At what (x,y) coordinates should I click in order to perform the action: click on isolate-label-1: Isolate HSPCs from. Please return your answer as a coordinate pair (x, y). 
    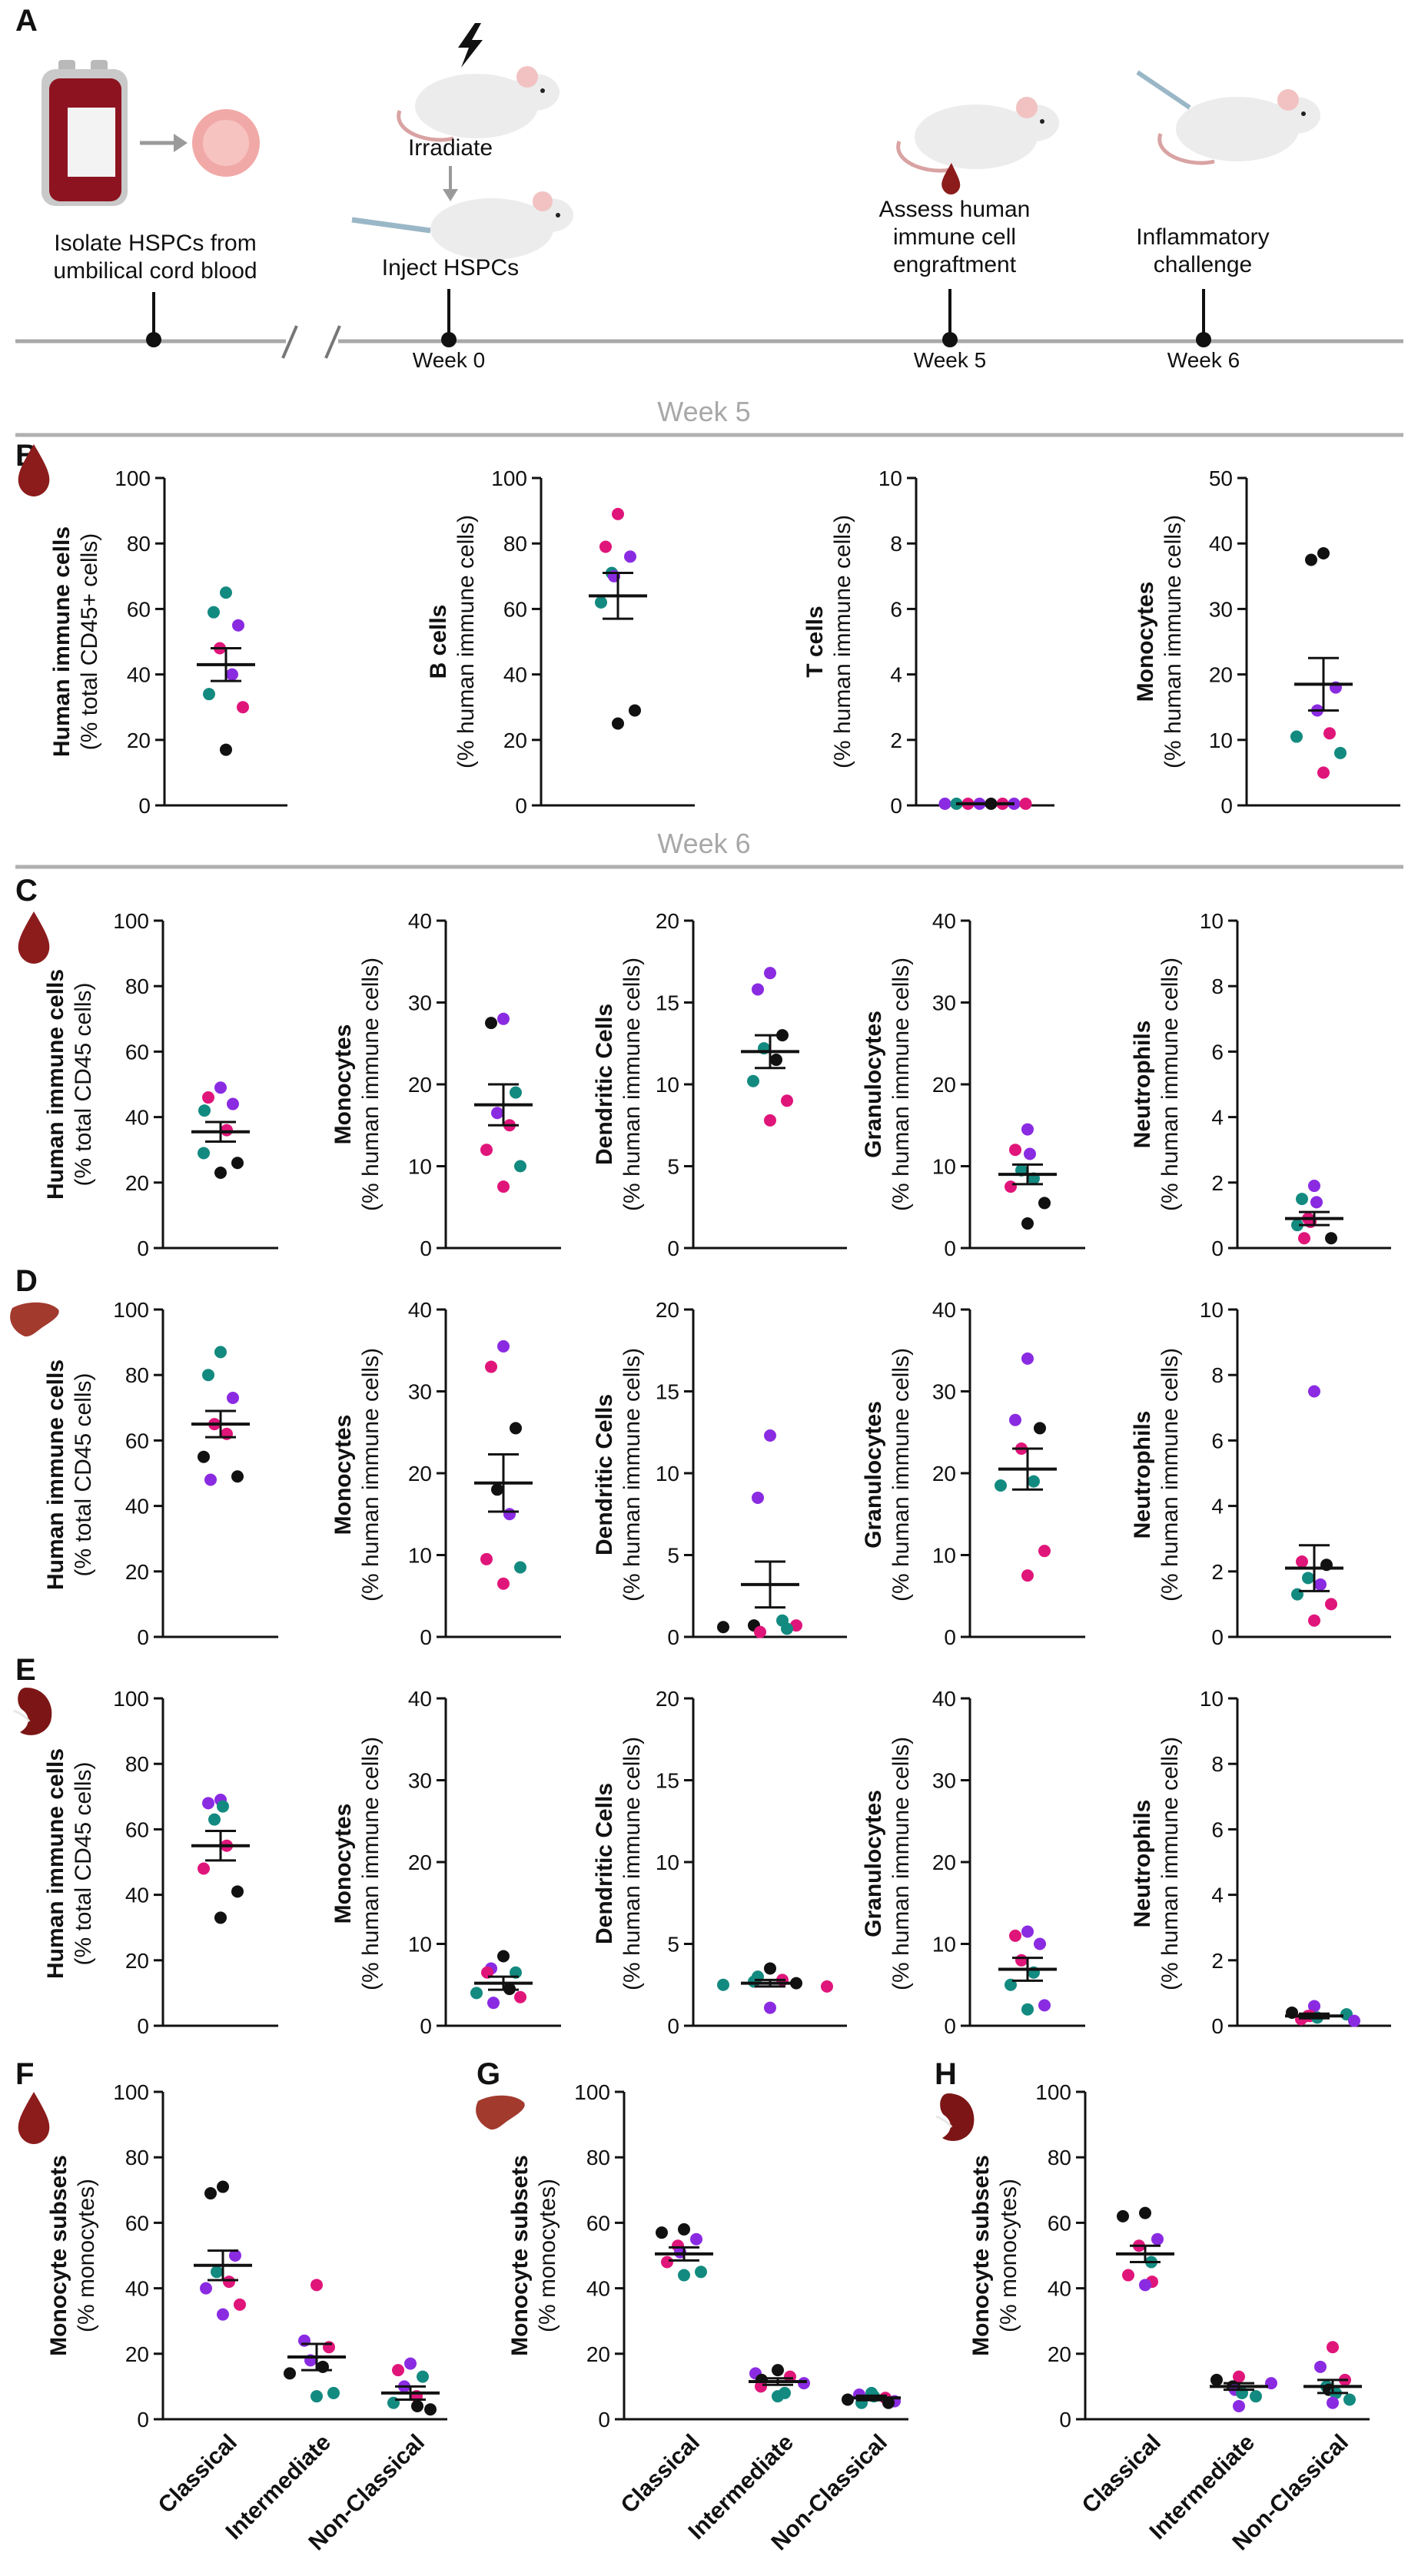
    Looking at the image, I should click on (155, 243).